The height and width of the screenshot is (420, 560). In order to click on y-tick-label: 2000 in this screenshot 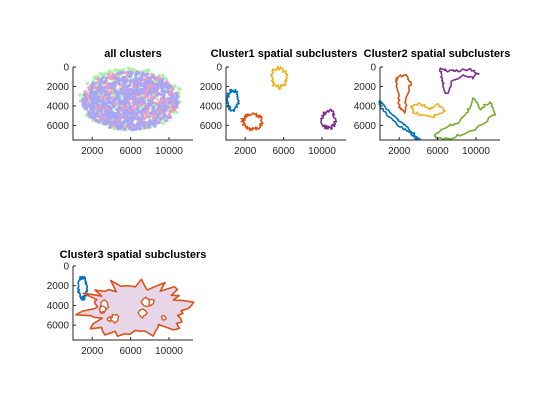, I will do `click(211, 87)`.